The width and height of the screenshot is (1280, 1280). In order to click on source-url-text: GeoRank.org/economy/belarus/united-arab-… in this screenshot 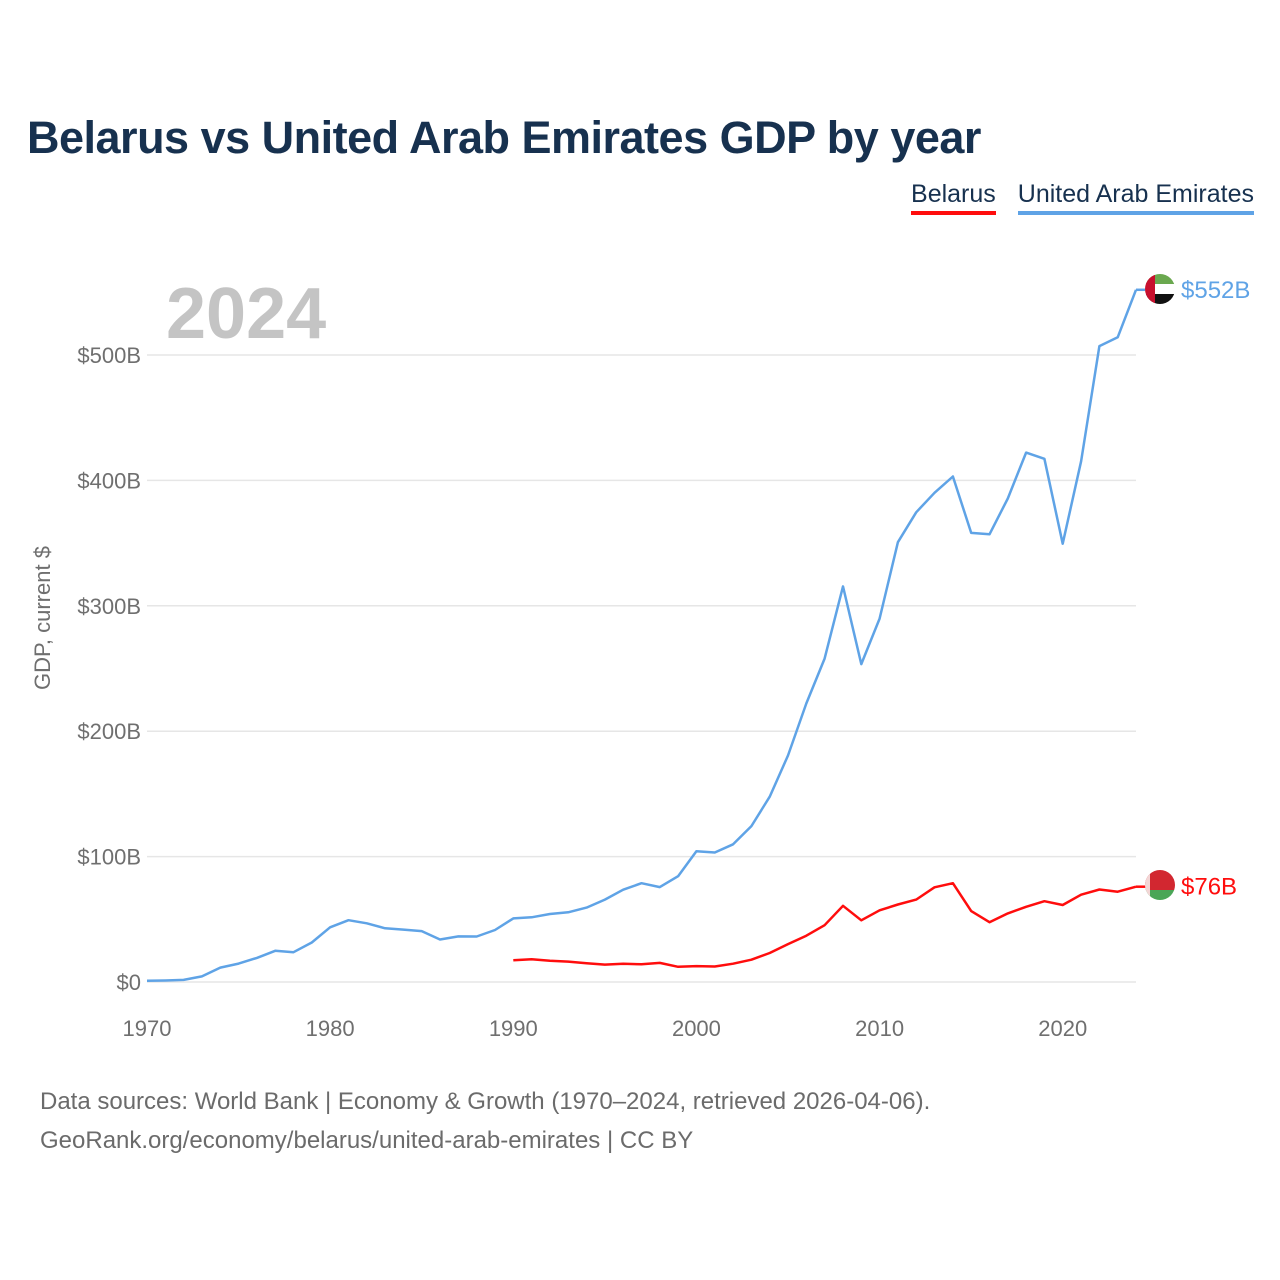, I will do `click(367, 1140)`.